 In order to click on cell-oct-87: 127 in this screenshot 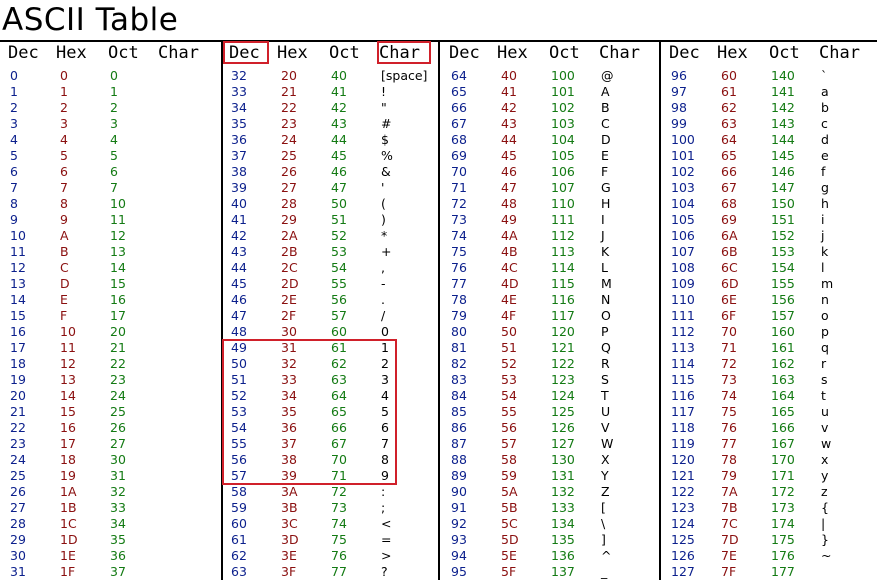, I will do `click(563, 443)`.